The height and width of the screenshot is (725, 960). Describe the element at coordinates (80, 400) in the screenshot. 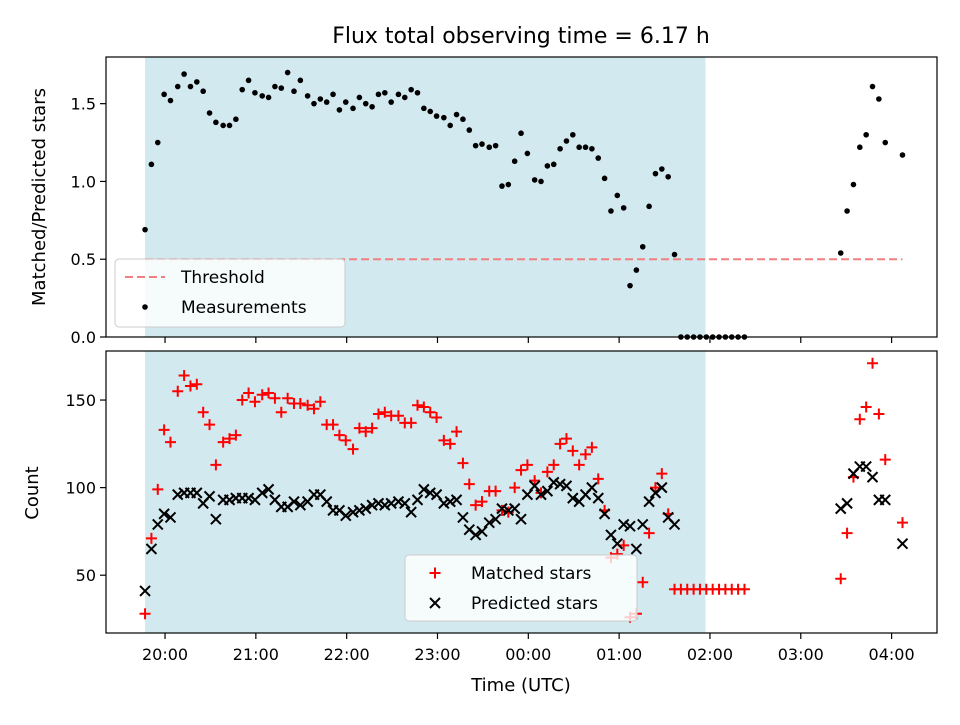

I see `bottom-ytick-label-2: 150` at that location.